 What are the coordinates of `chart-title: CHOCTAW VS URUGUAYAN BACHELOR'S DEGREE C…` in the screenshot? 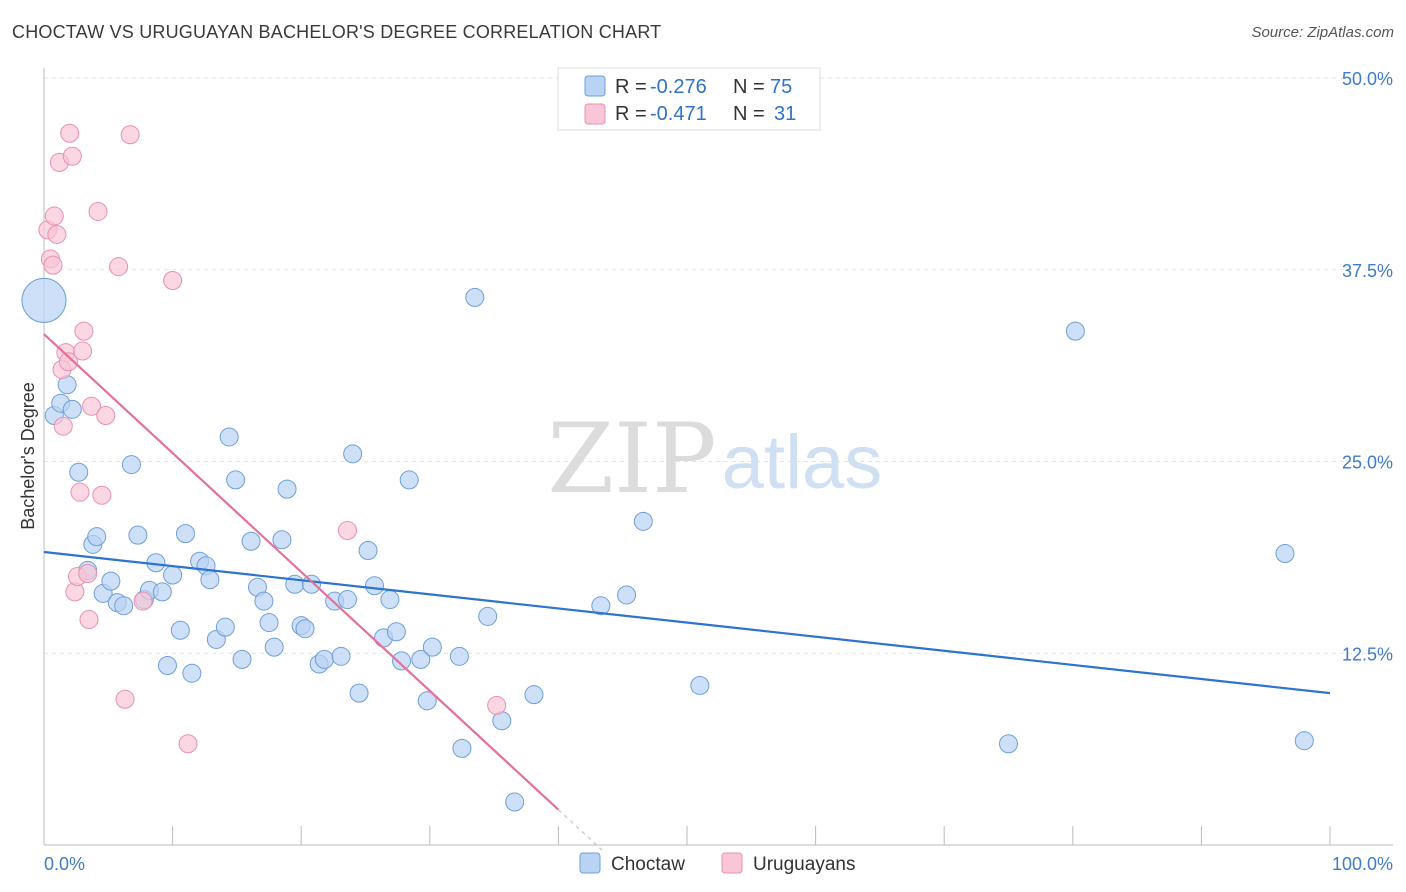 It's located at (337, 32).